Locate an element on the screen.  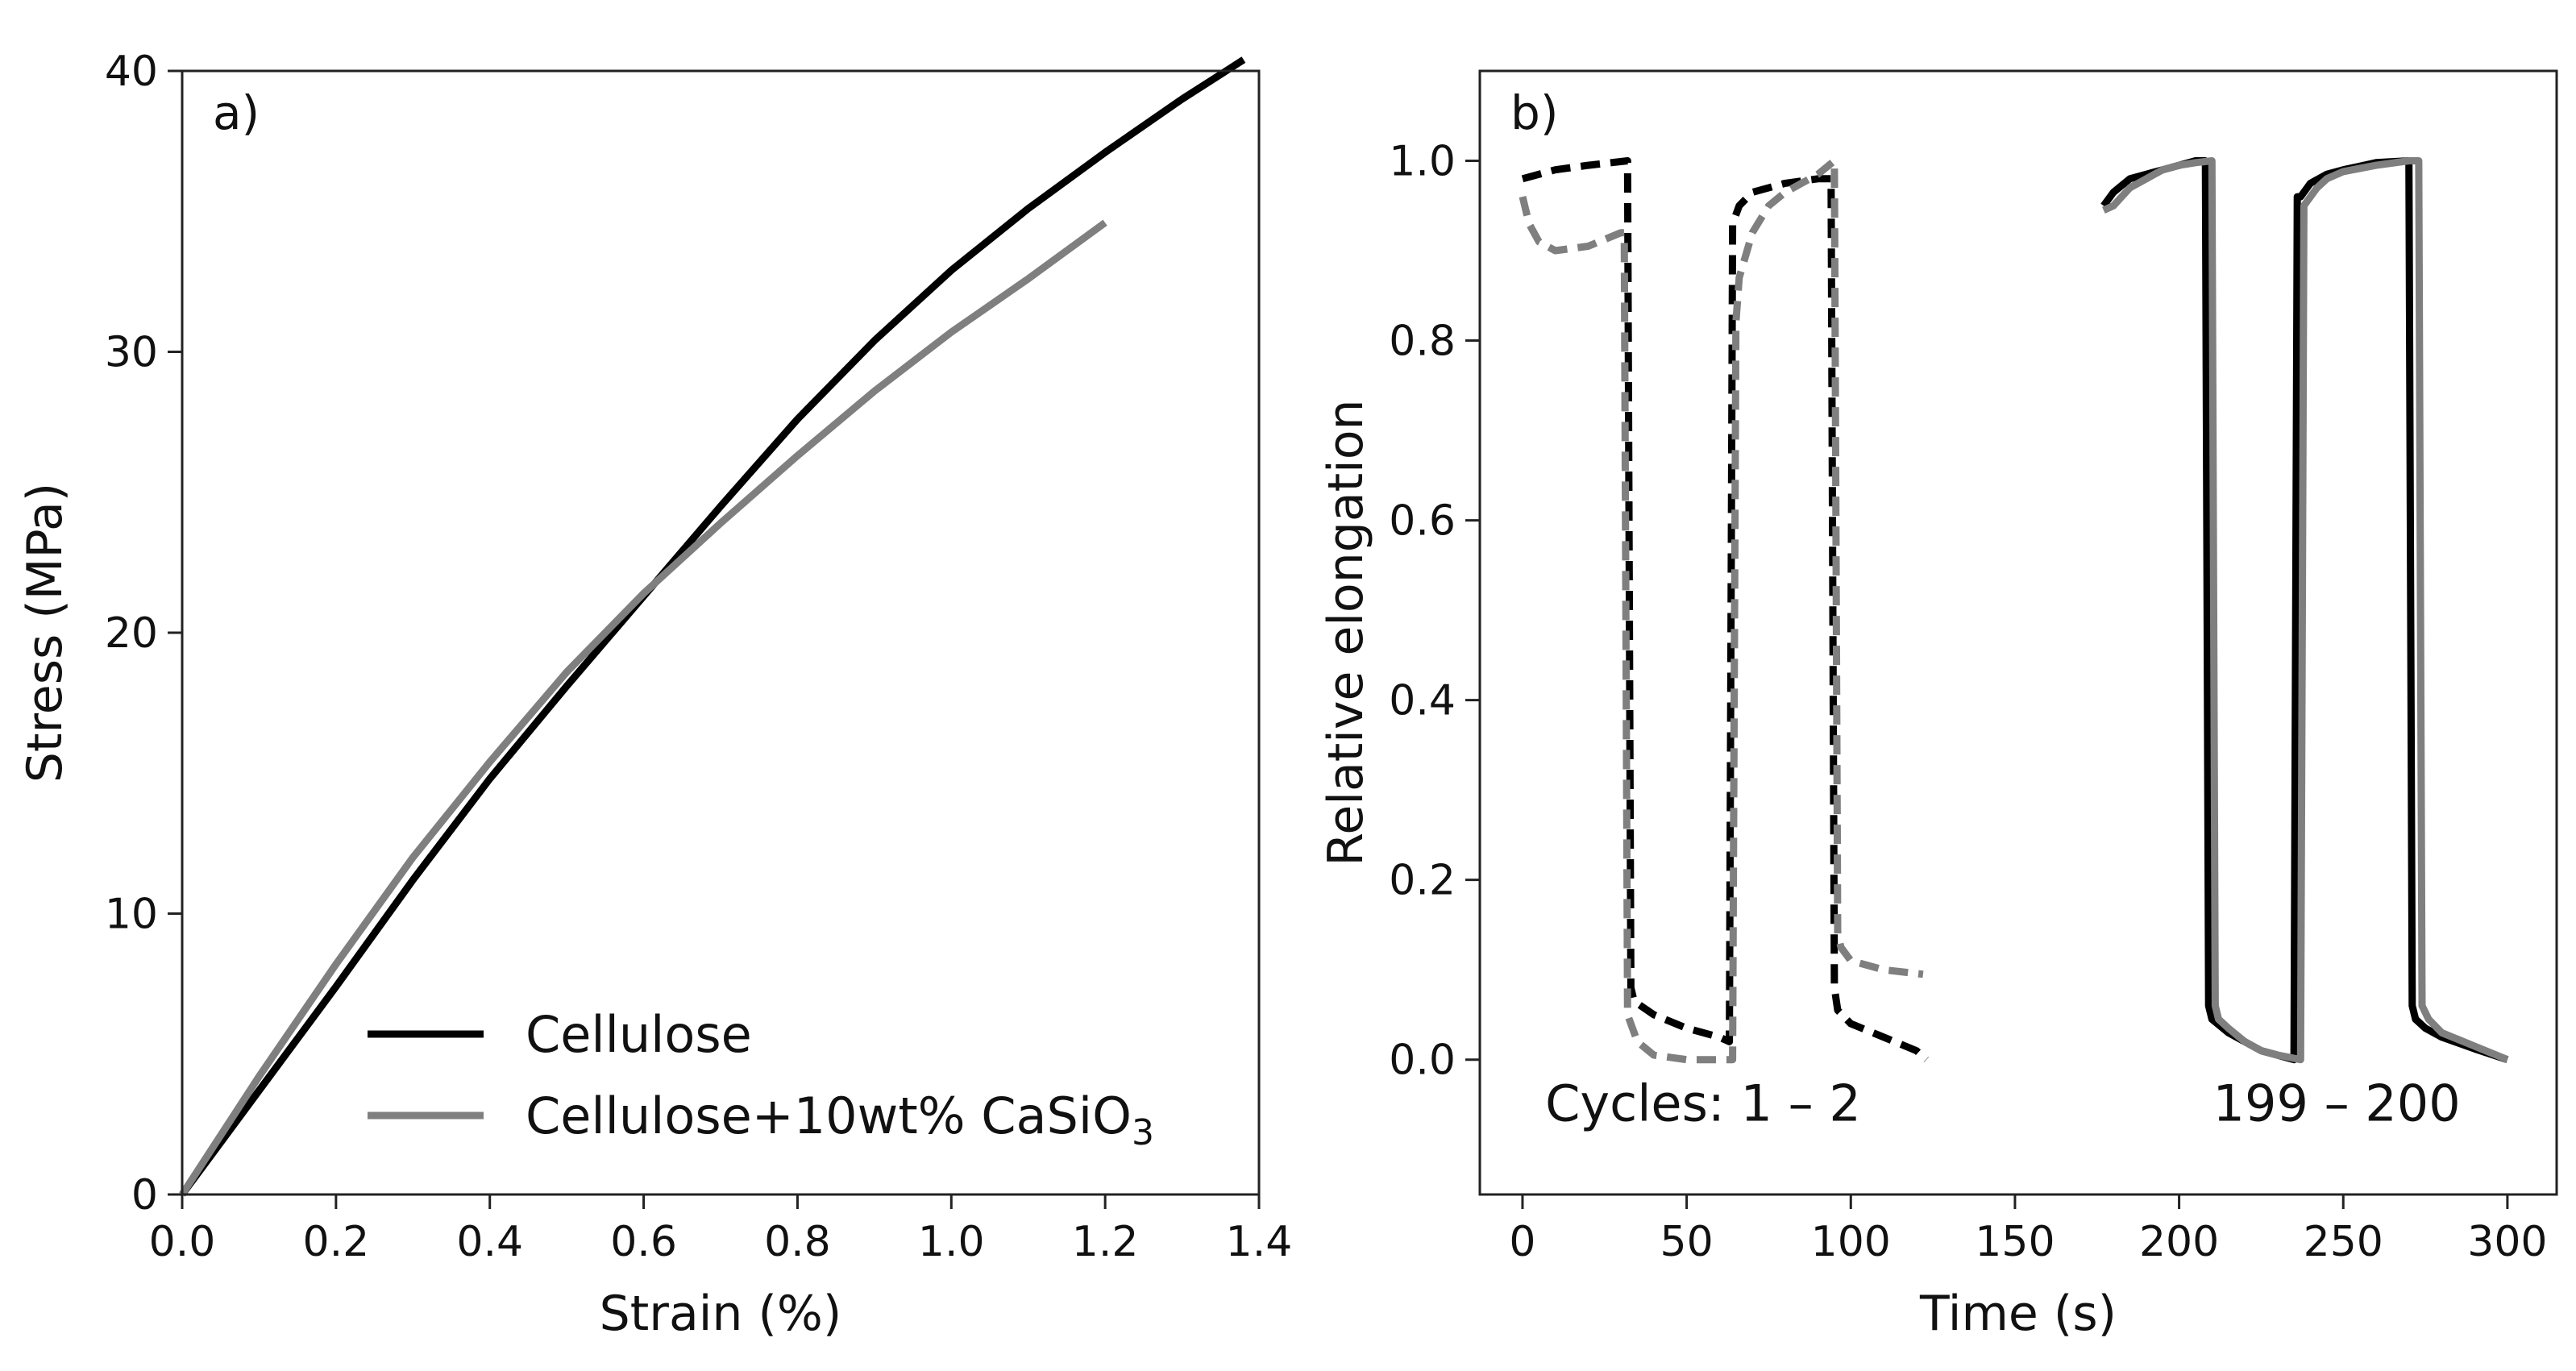
panel-b-x-axis-label: Time (s) is located at coordinates (2018, 1314).